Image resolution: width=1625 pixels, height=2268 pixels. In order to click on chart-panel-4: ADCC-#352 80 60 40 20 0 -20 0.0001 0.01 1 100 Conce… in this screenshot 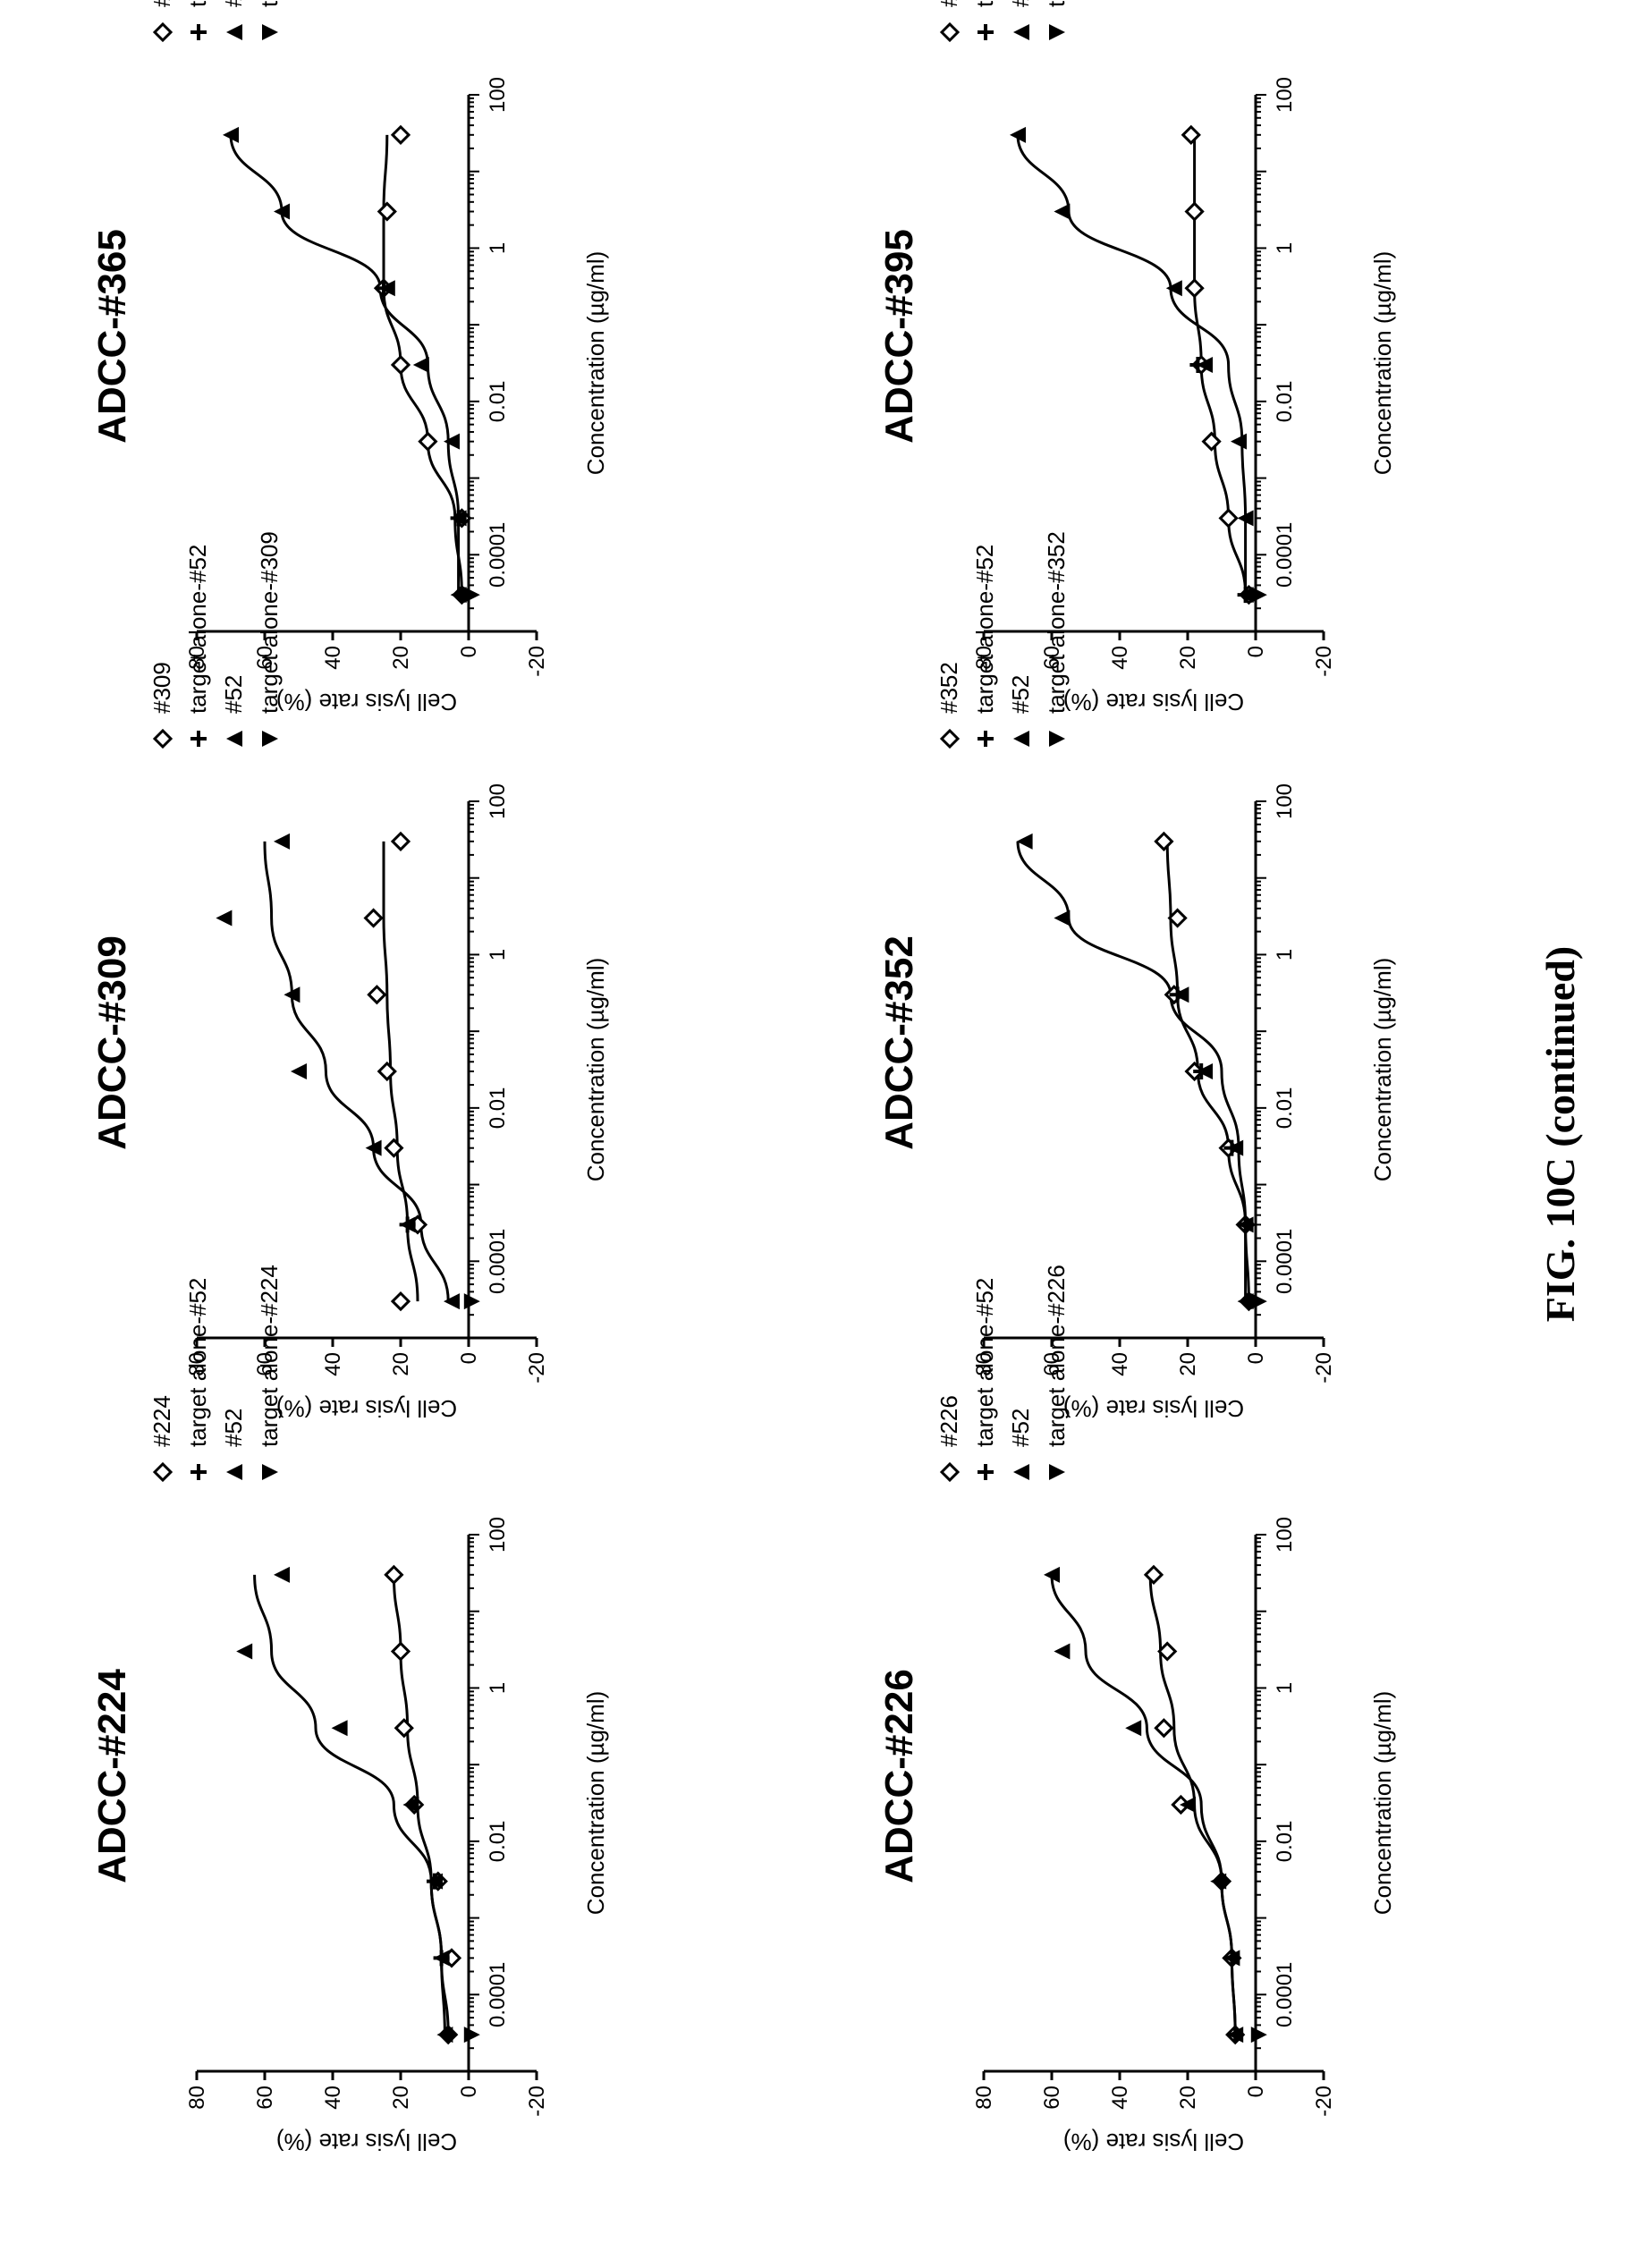, I will do `click(1136, 976)`.